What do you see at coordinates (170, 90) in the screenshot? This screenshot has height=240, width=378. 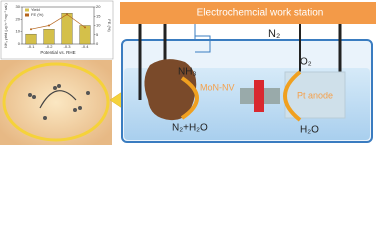 I see `cathode` at bounding box center [170, 90].